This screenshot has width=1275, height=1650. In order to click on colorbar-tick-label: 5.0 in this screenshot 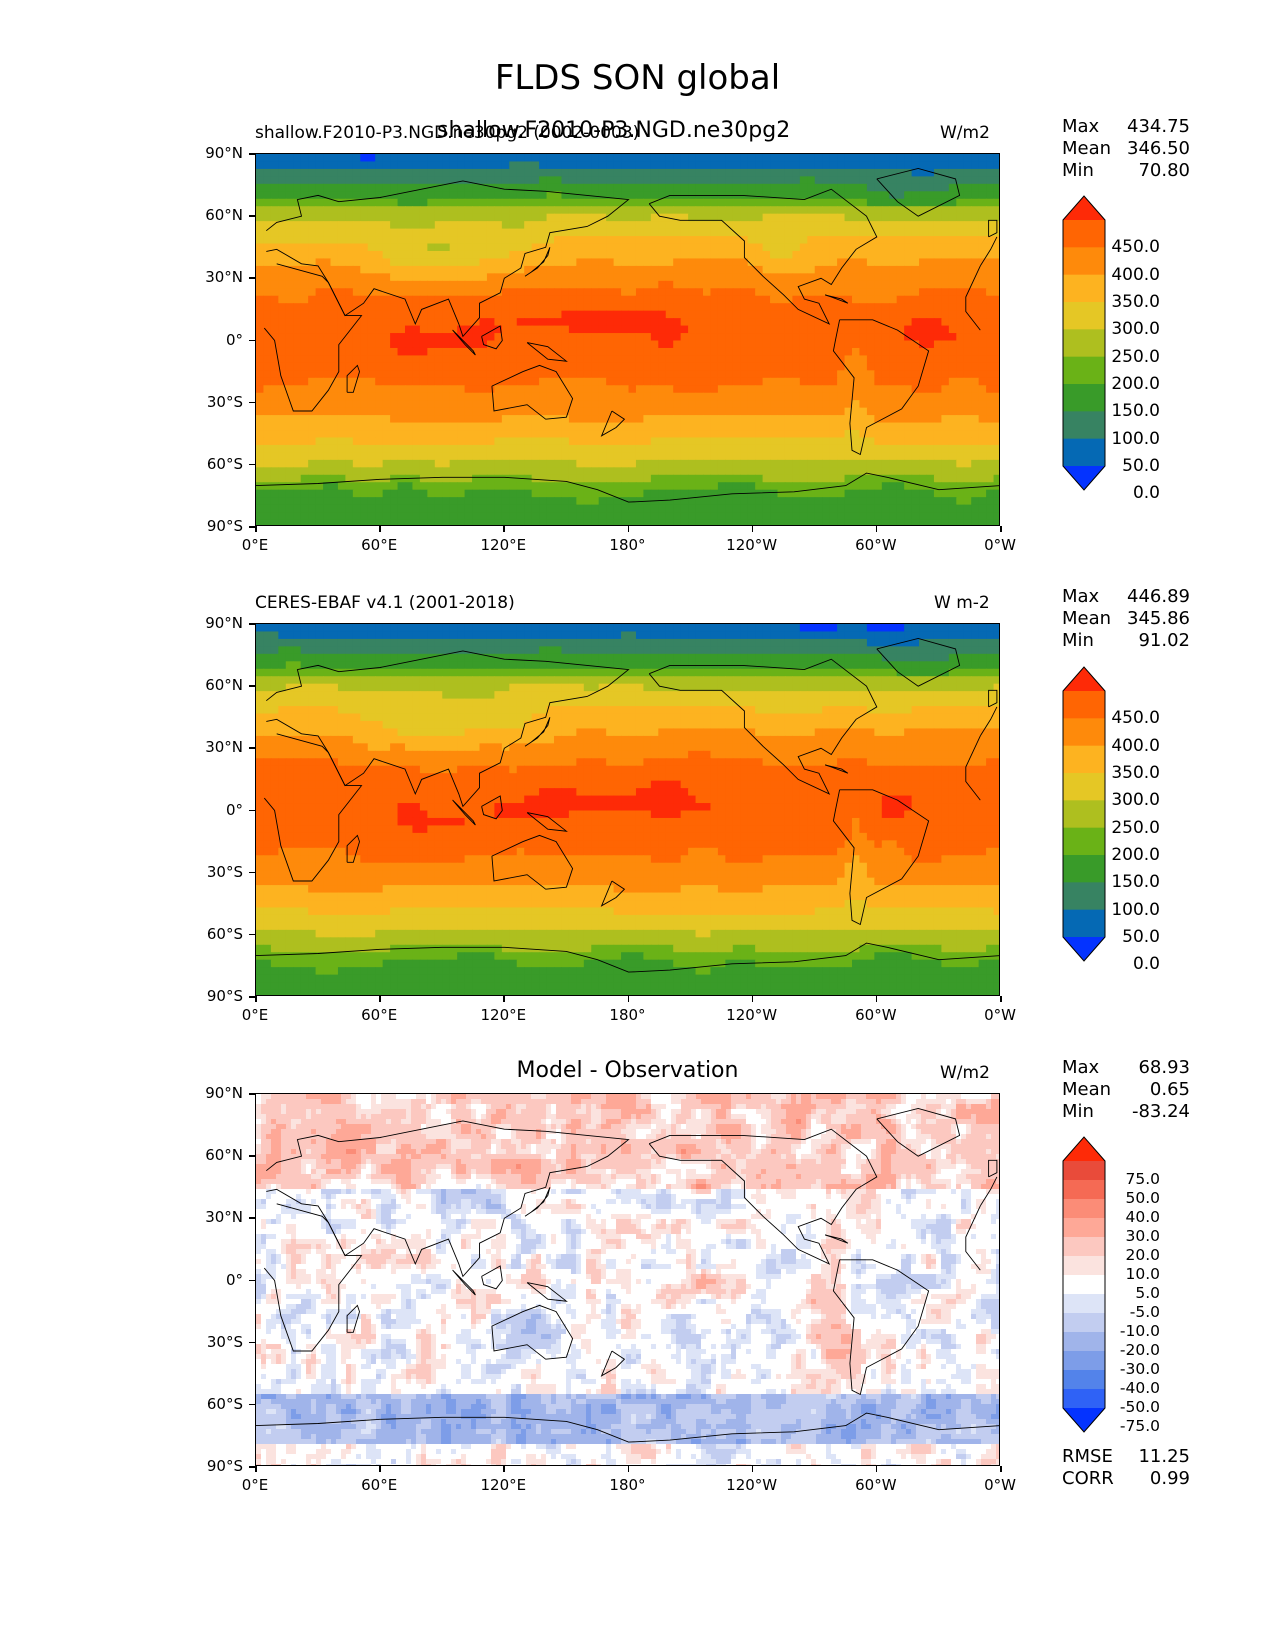, I will do `click(1147, 1293)`.